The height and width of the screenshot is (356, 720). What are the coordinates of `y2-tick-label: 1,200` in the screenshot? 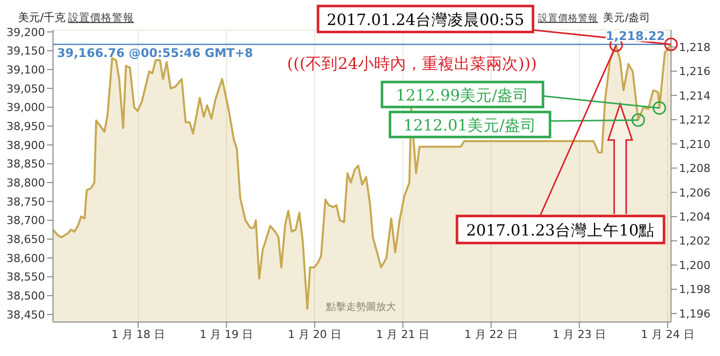 It's located at (694, 265).